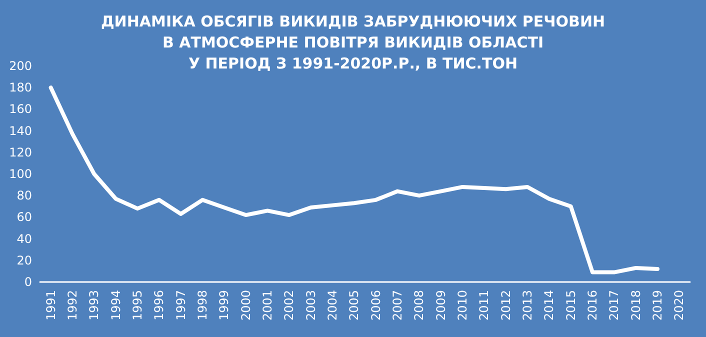 The height and width of the screenshot is (337, 706). Describe the element at coordinates (24, 260) in the screenshot. I see `y-tick-label: 20` at that location.